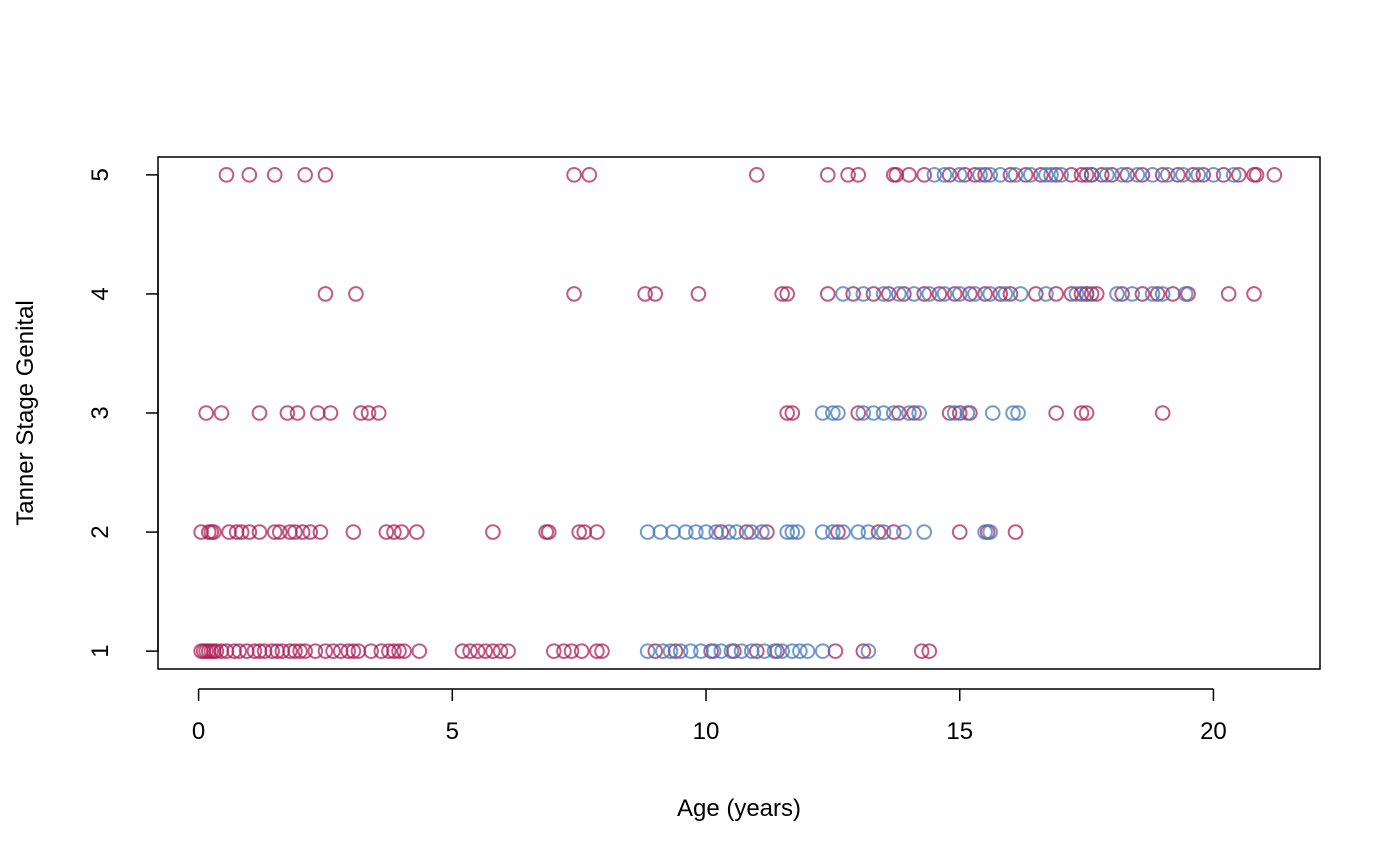 The width and height of the screenshot is (1400, 866). I want to click on x-tick-label: 0, so click(198, 731).